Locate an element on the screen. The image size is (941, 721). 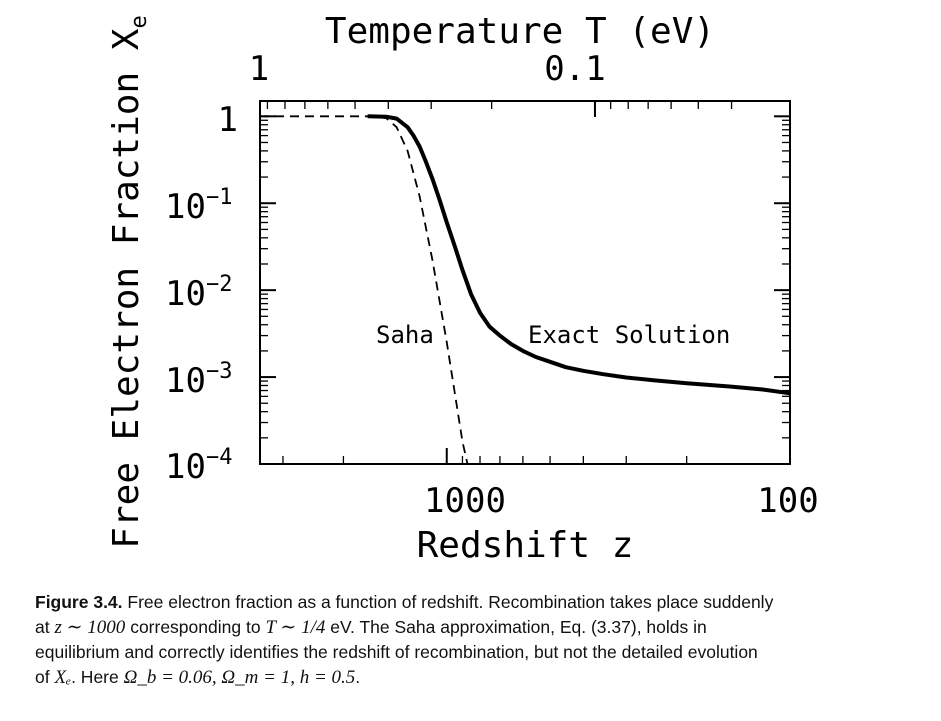
y-axis-title-main: Free Electron Fraction X is located at coordinates (126, 288).